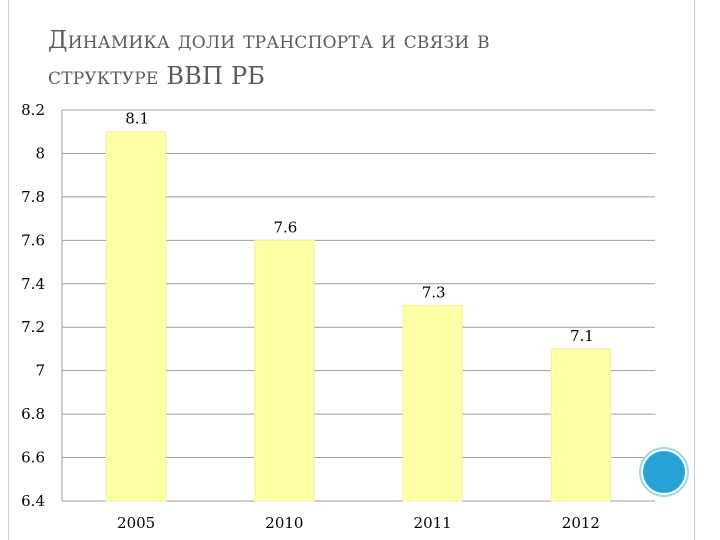  What do you see at coordinates (33, 240) in the screenshot?
I see `y-tick-label: 7.6` at bounding box center [33, 240].